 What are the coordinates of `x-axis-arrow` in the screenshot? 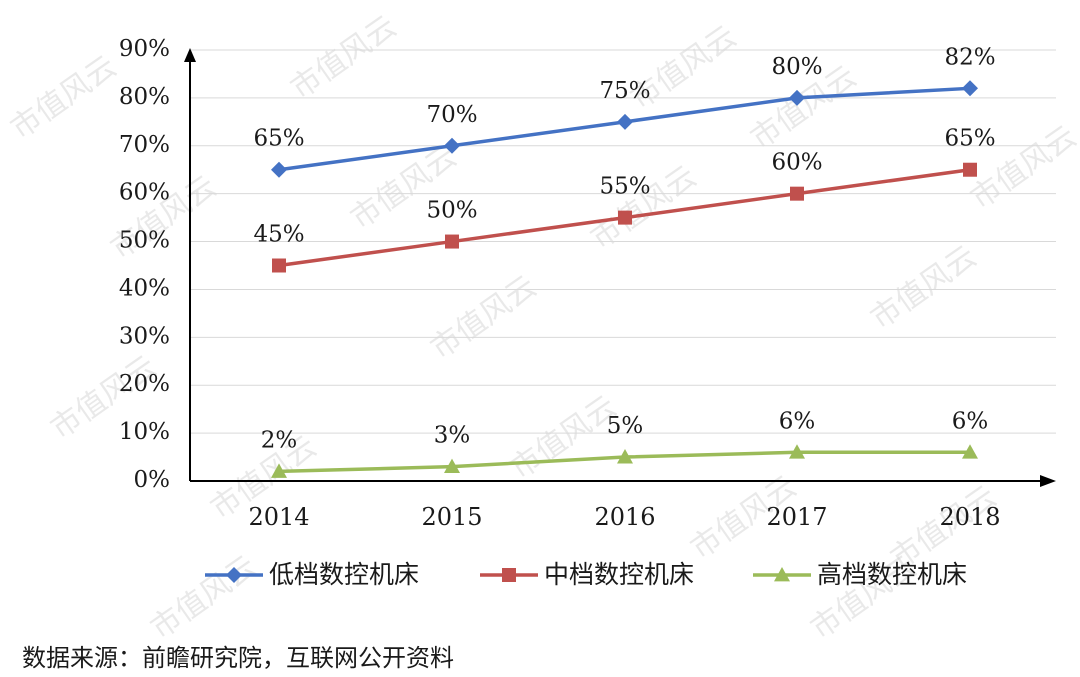 It's located at (1048, 481).